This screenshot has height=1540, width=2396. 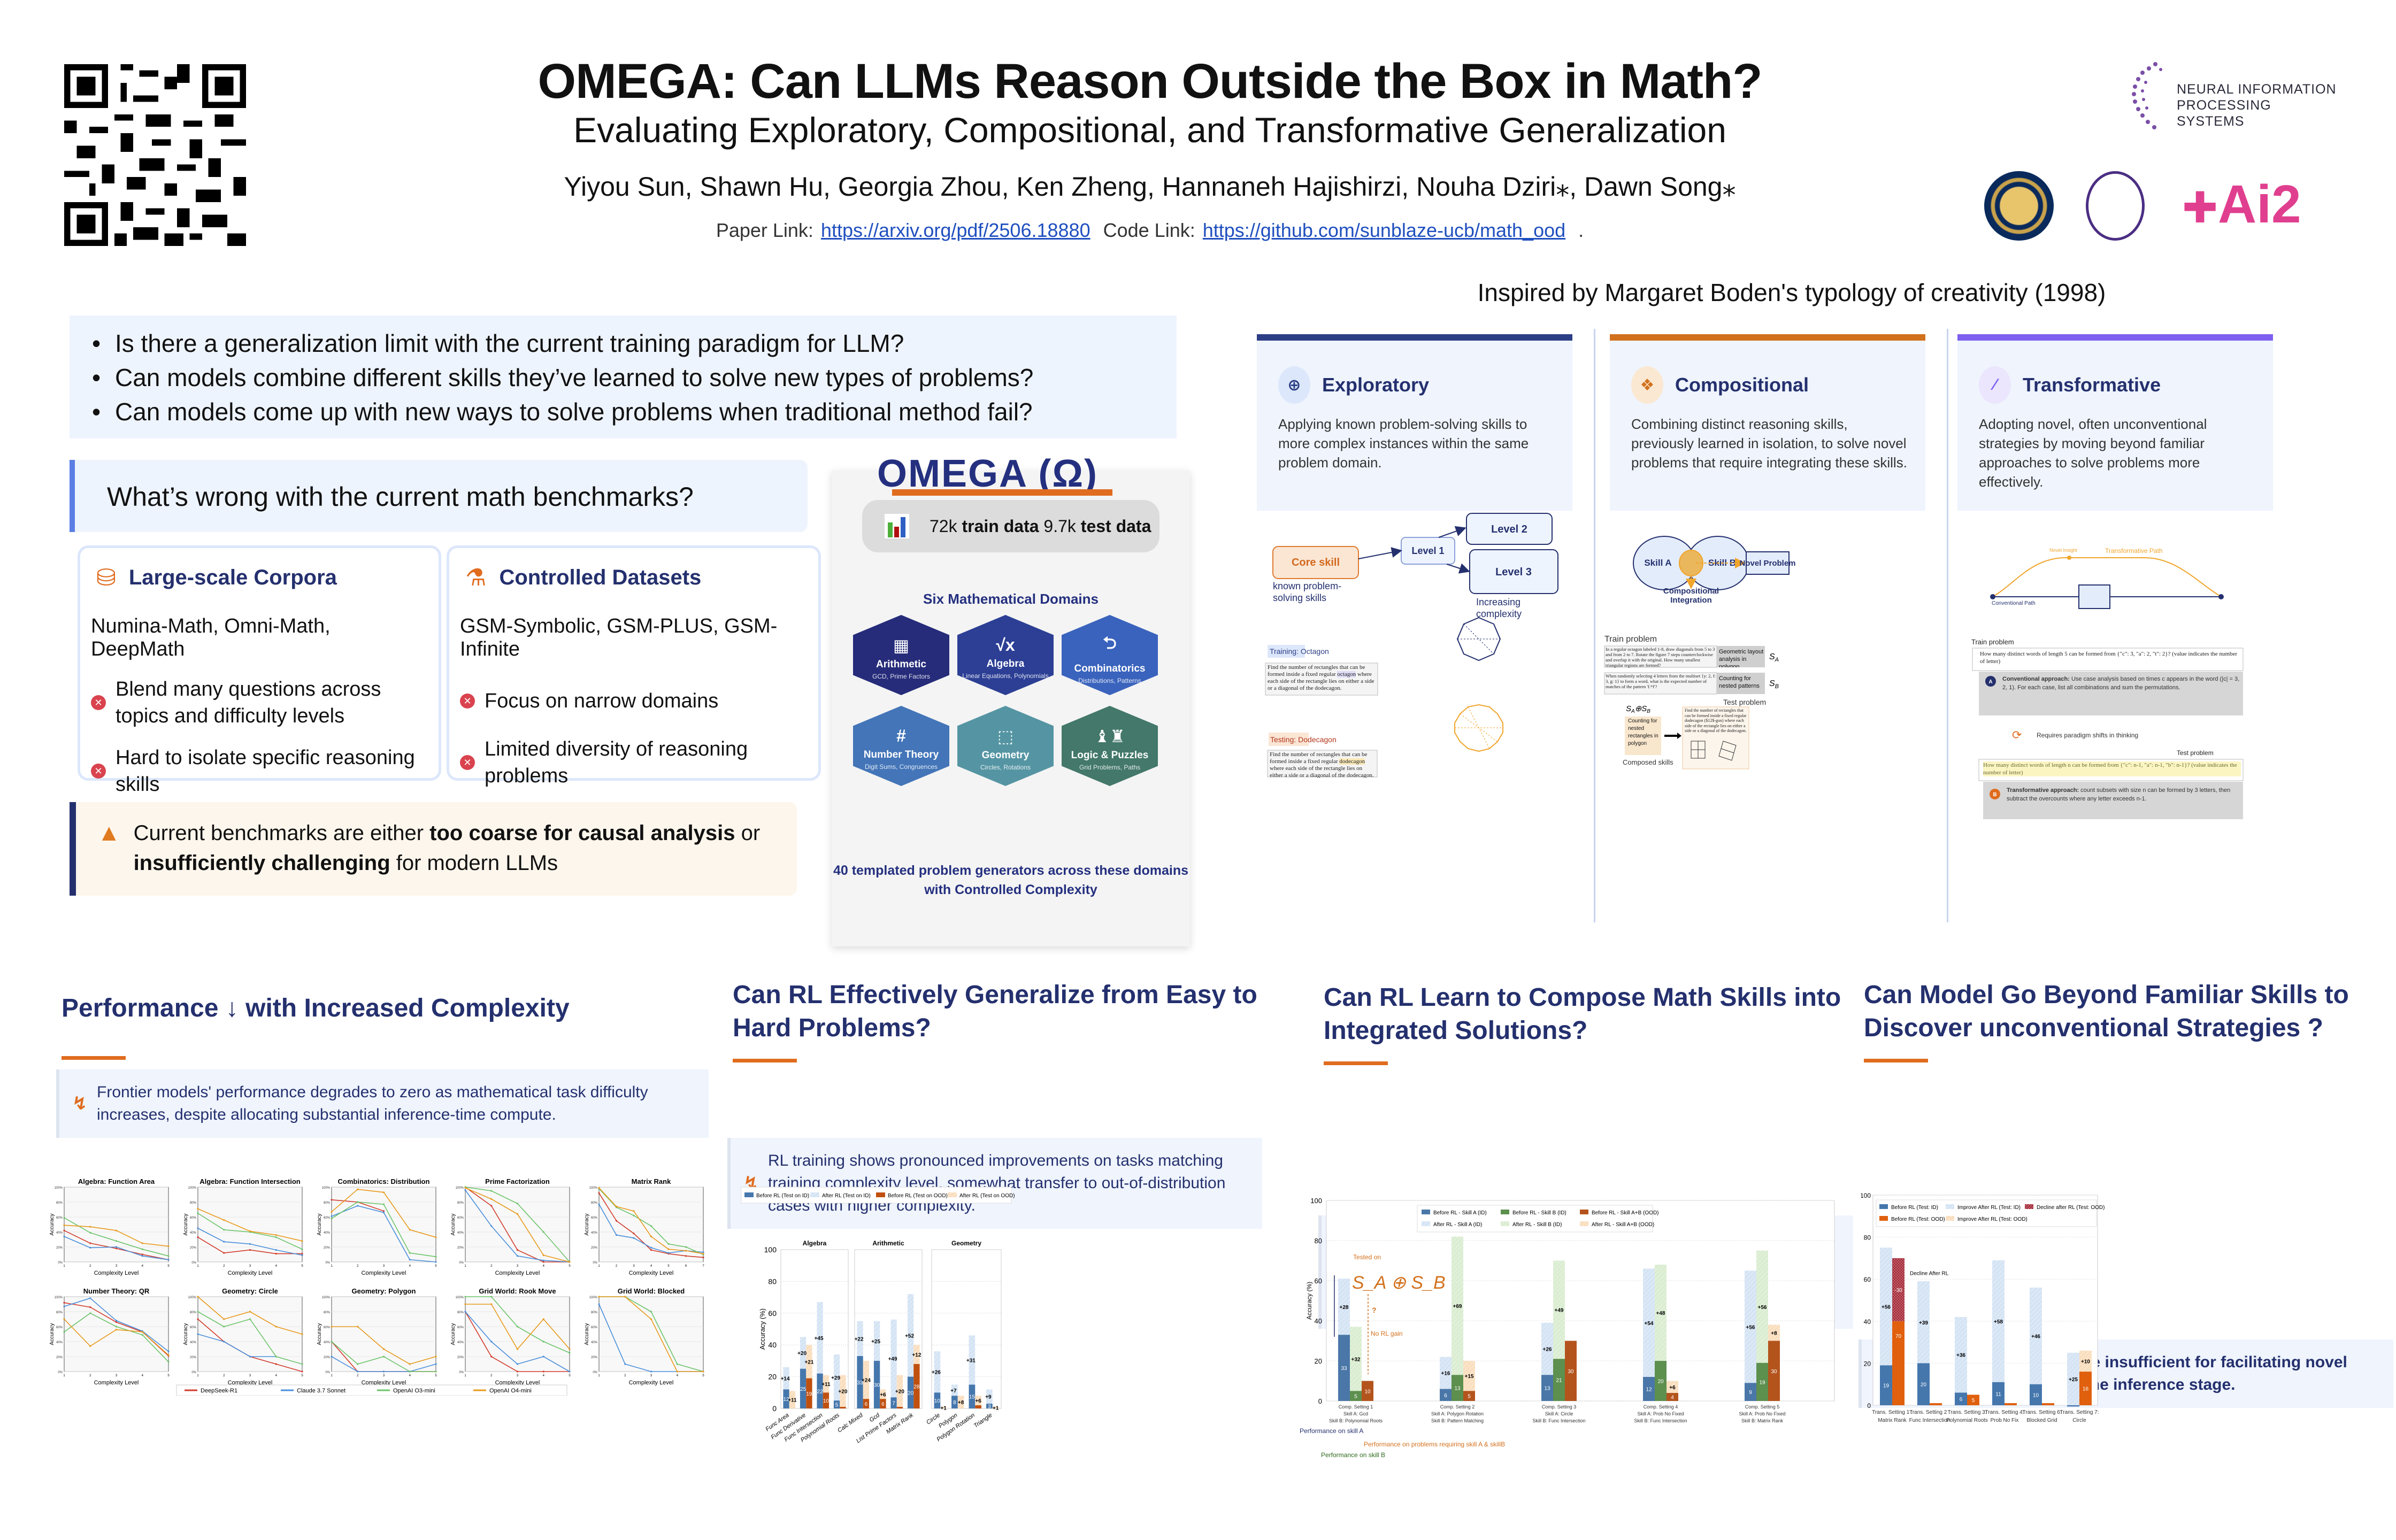 I want to click on qr-code, so click(x=155, y=155).